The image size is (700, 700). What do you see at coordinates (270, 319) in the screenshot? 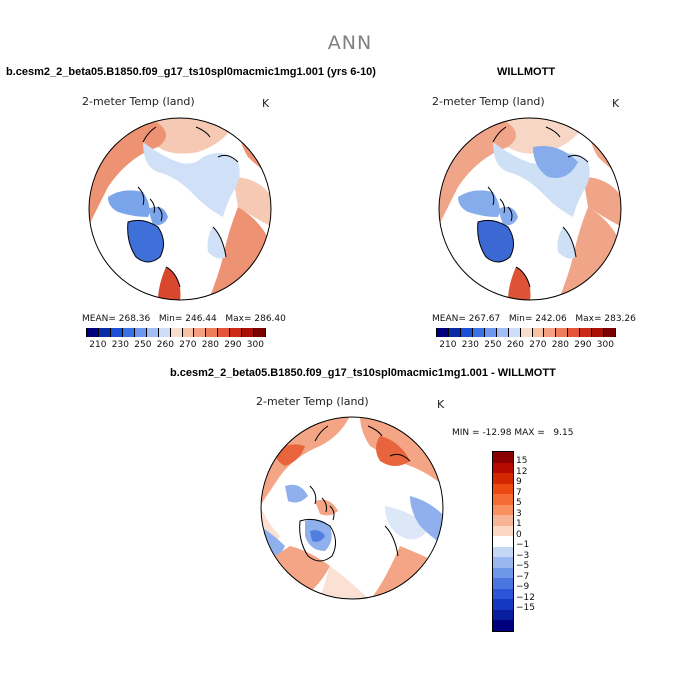
I see `model-max-value: 286.40` at bounding box center [270, 319].